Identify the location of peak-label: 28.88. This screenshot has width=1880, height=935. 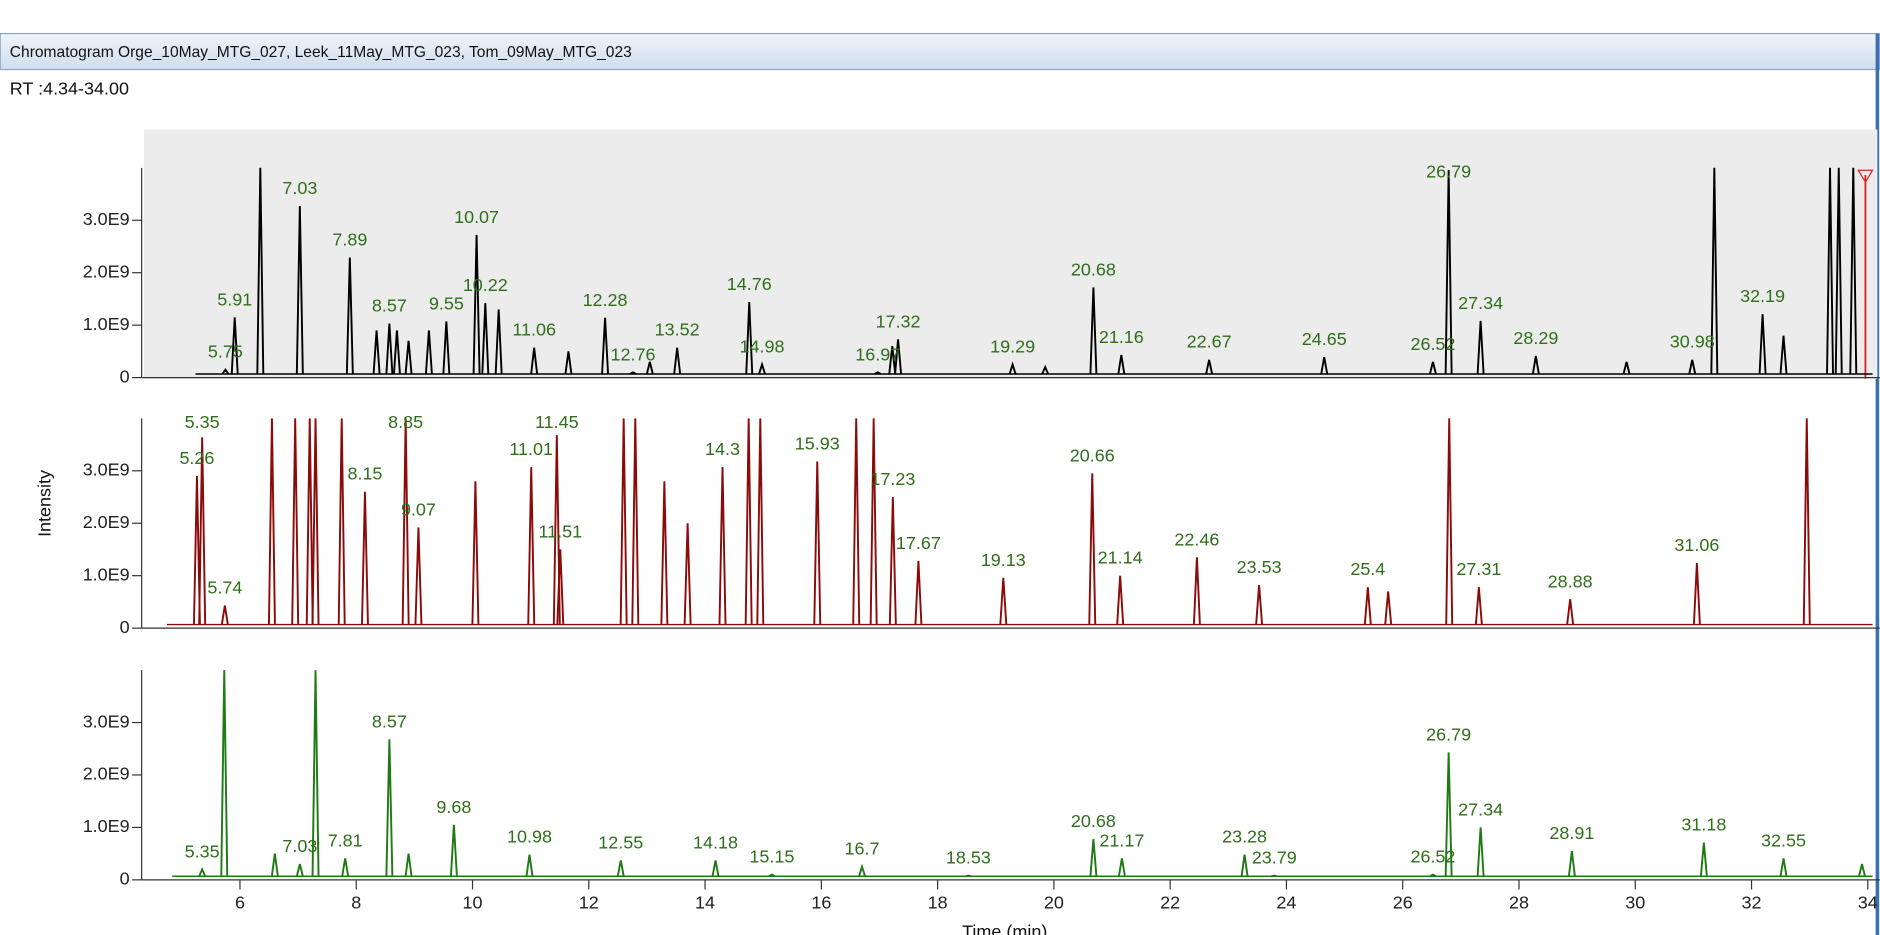
(1570, 581).